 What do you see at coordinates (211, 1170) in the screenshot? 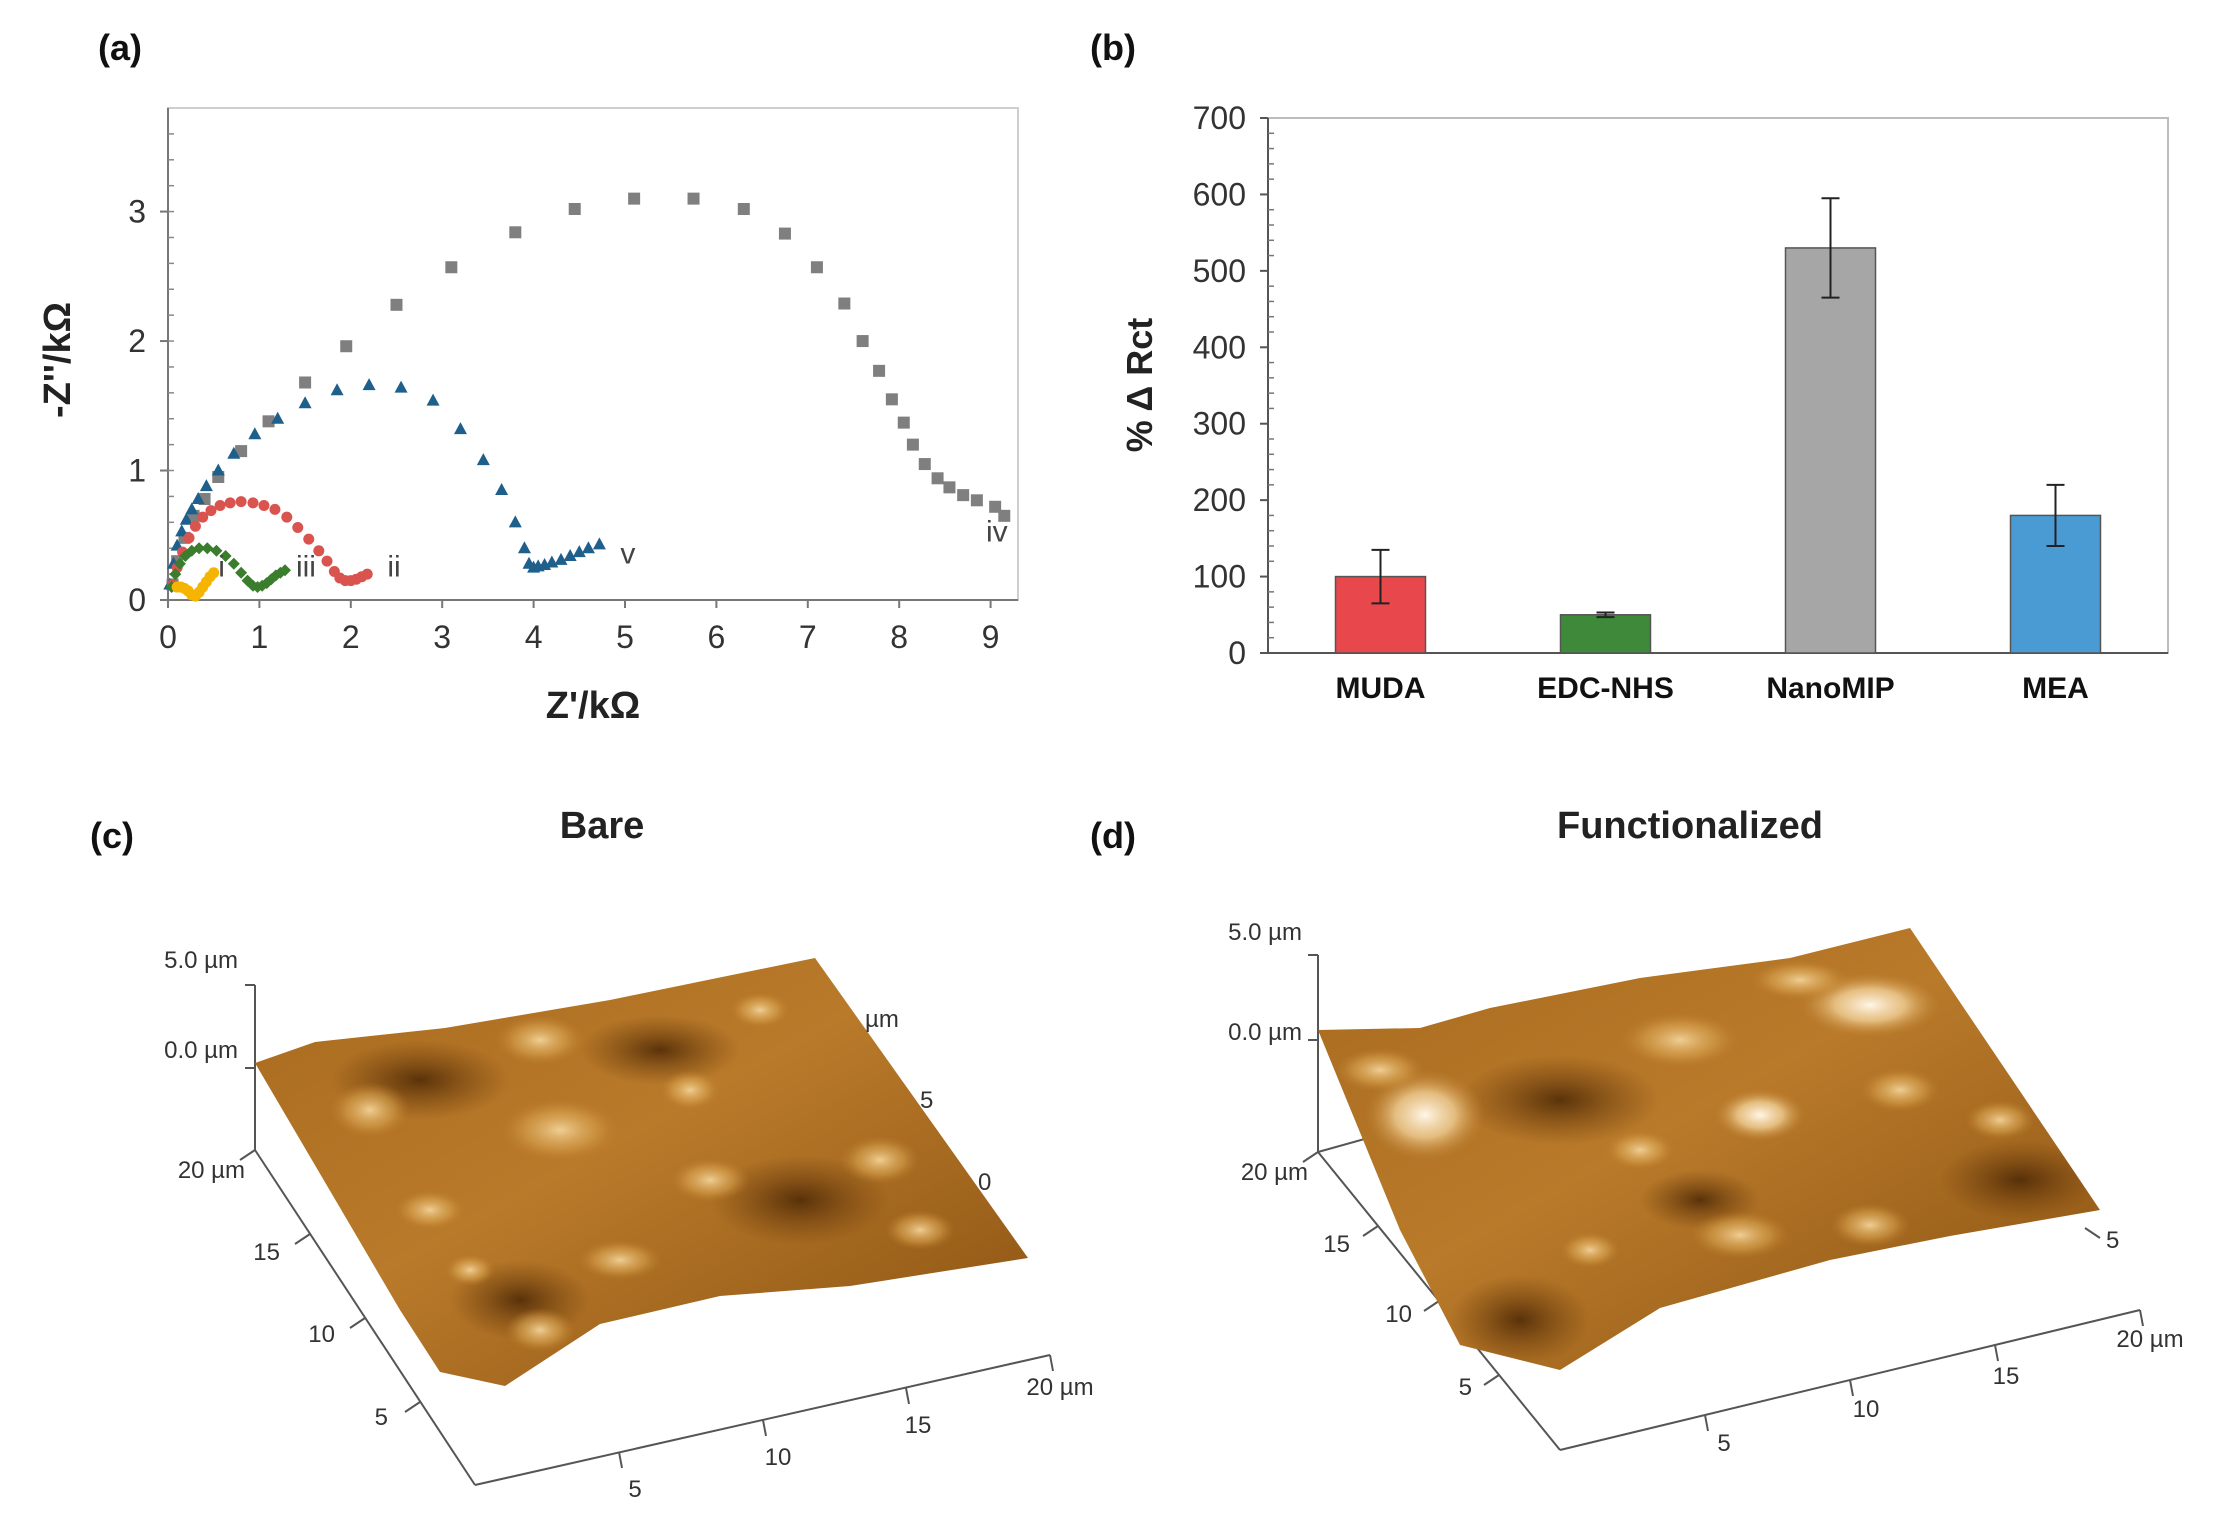
I see `left-axis-label-20: 20 µm` at bounding box center [211, 1170].